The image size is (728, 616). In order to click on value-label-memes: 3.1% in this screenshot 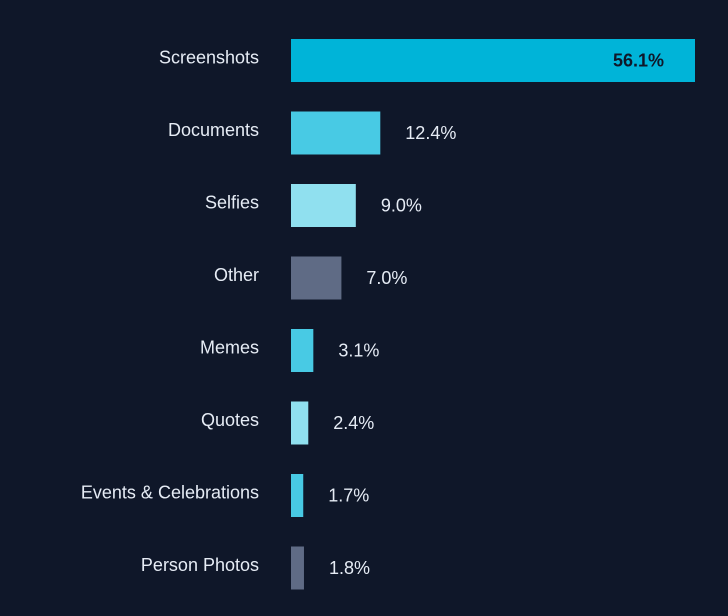, I will do `click(358, 350)`.